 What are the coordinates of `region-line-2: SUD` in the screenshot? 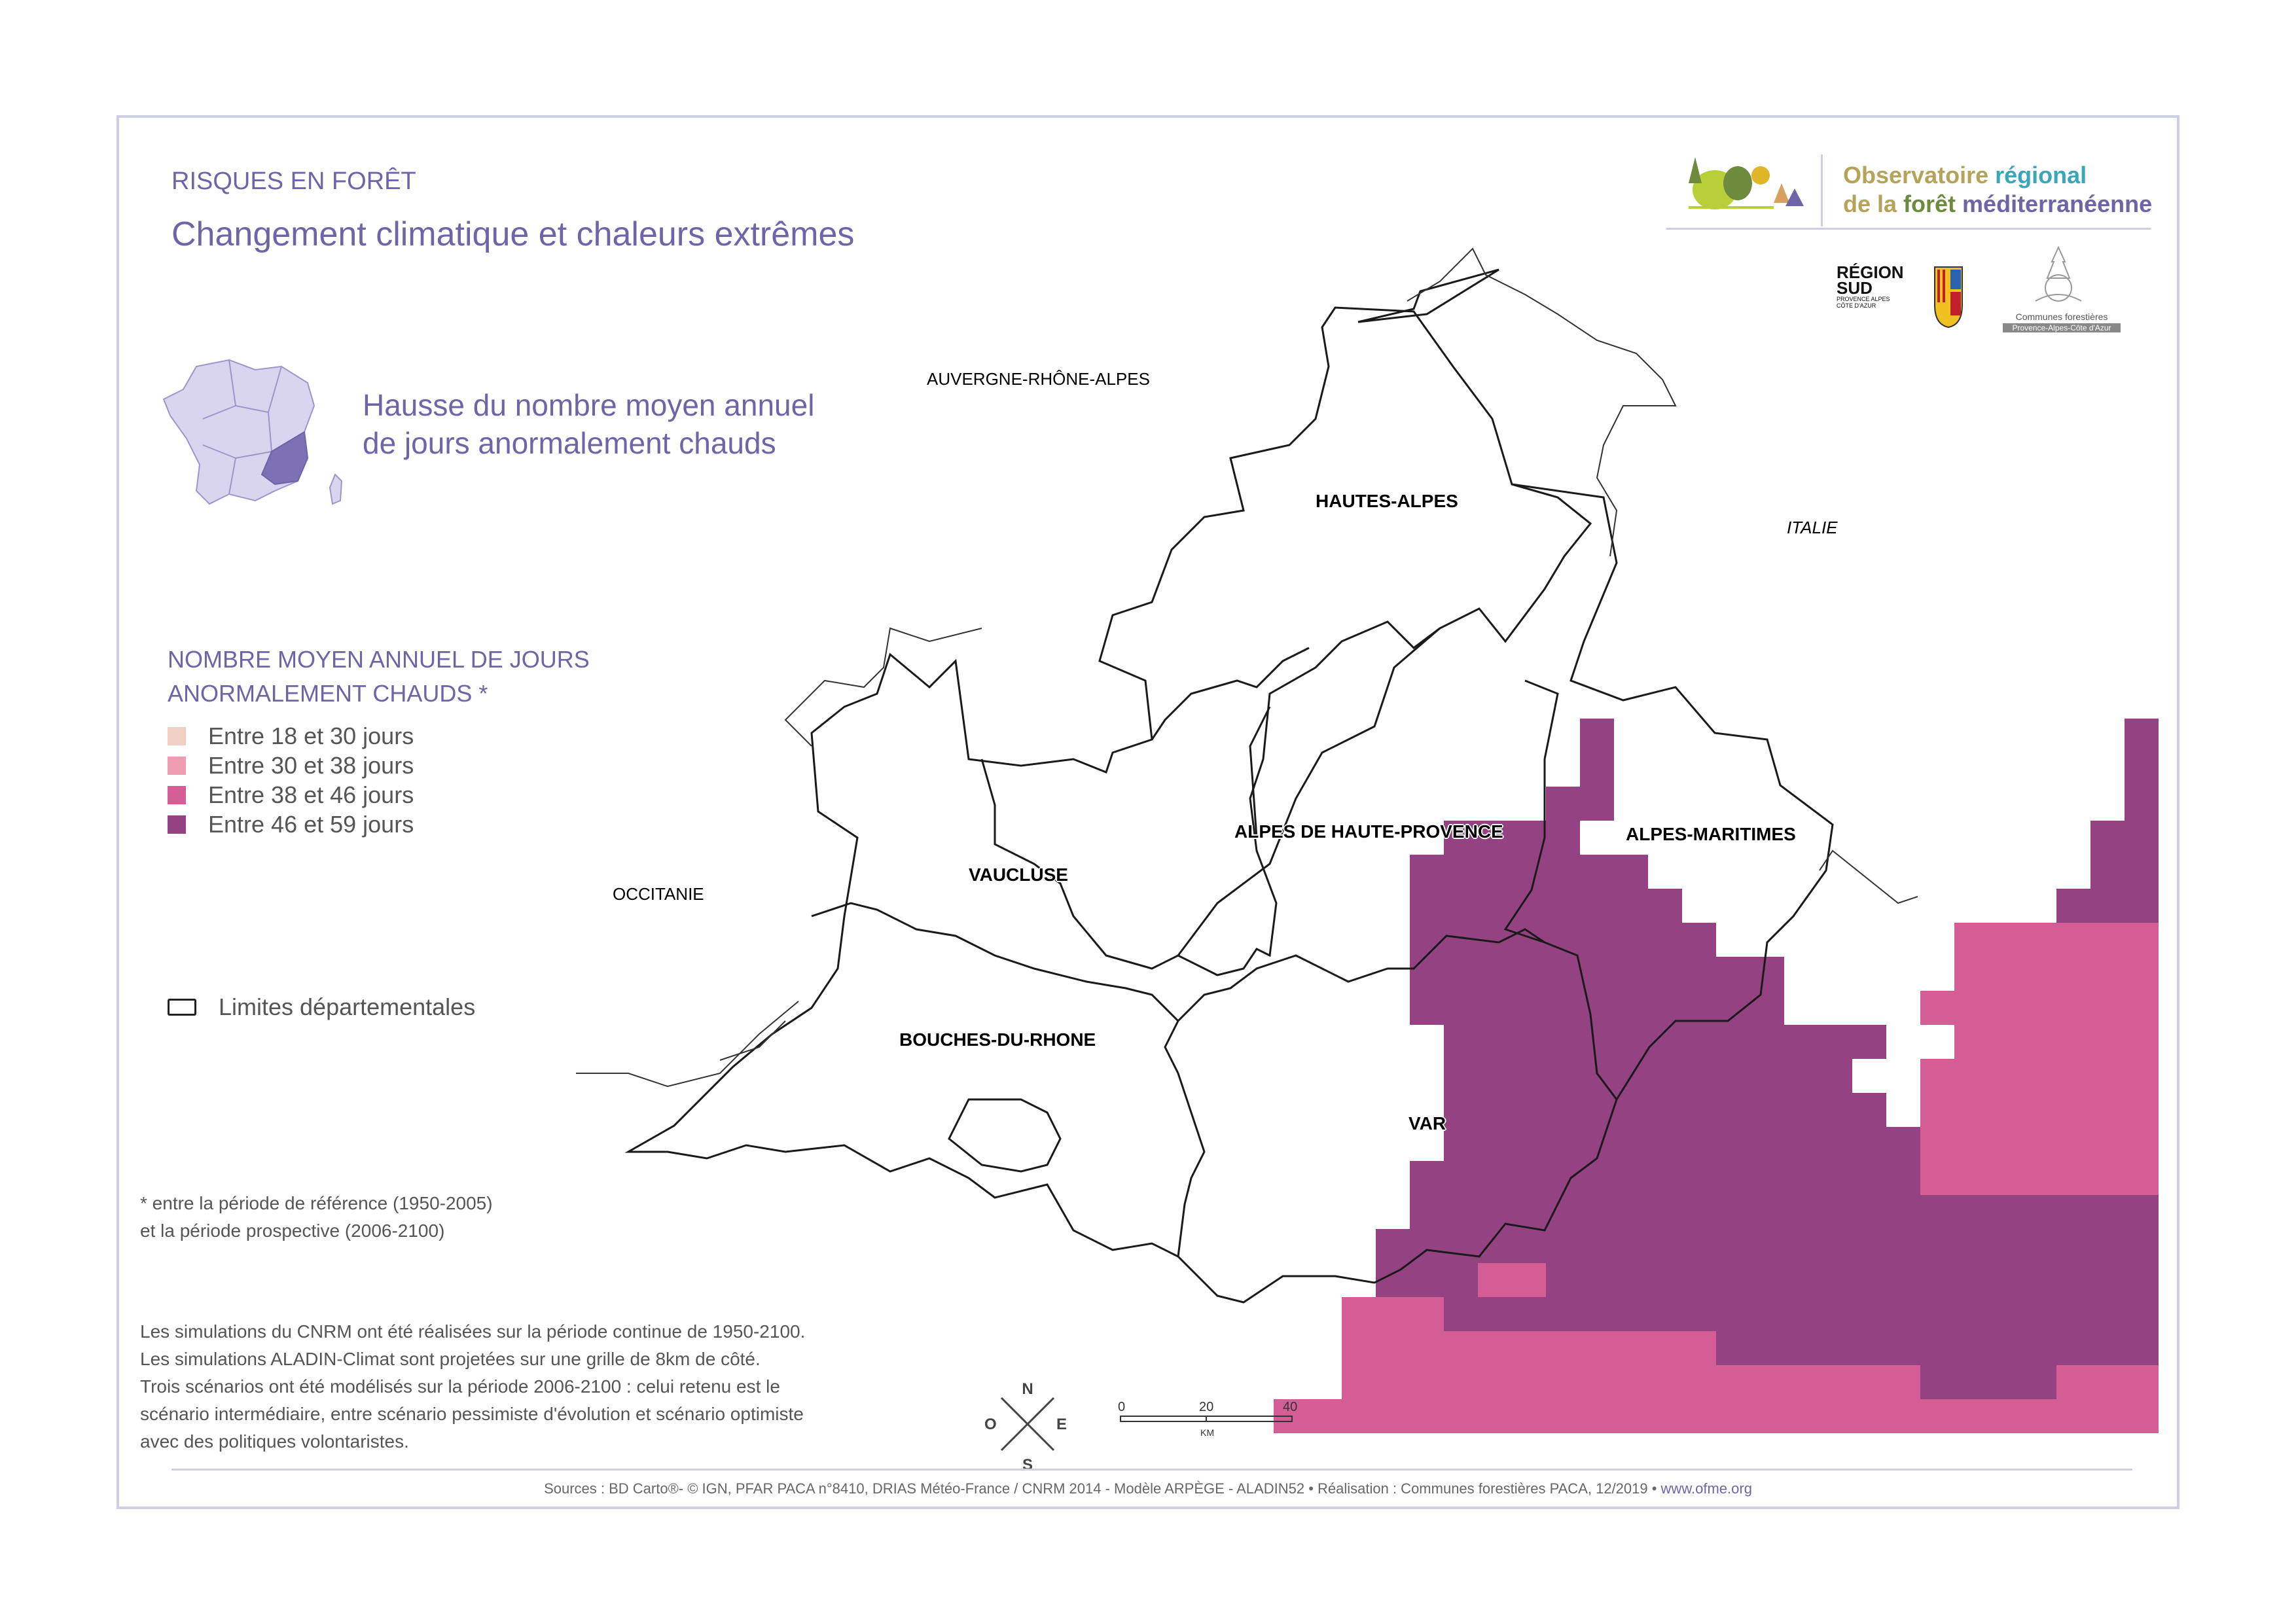 It's located at (1855, 288).